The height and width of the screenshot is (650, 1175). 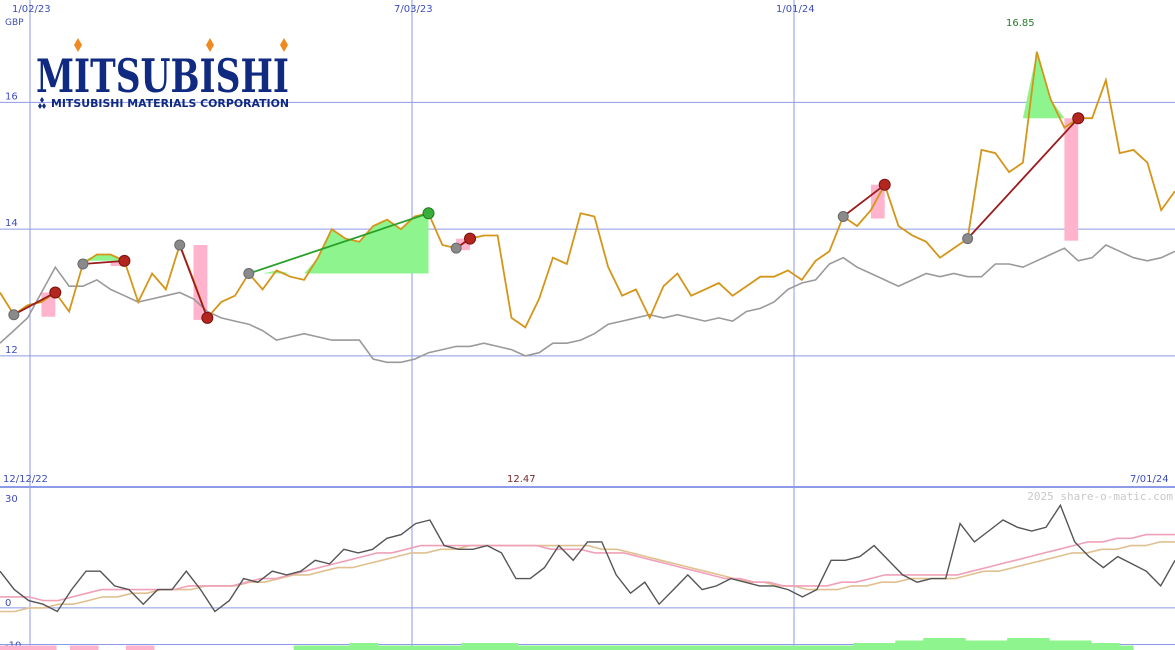 What do you see at coordinates (567, 644) in the screenshot?
I see `volume-bars` at bounding box center [567, 644].